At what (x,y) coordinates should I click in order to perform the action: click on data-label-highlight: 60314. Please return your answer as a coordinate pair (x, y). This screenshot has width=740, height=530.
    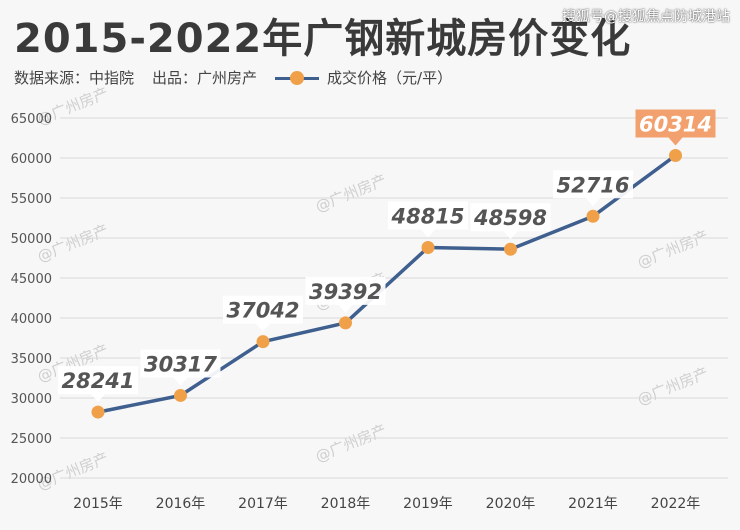
    Looking at the image, I should click on (675, 127).